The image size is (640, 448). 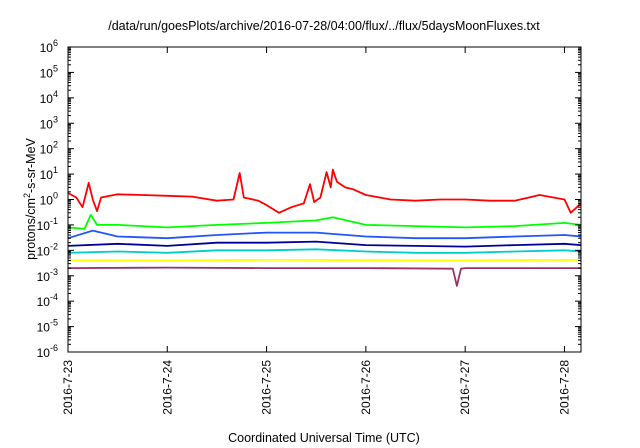 What do you see at coordinates (55, 68) in the screenshot?
I see `y-tick-exp: 5` at bounding box center [55, 68].